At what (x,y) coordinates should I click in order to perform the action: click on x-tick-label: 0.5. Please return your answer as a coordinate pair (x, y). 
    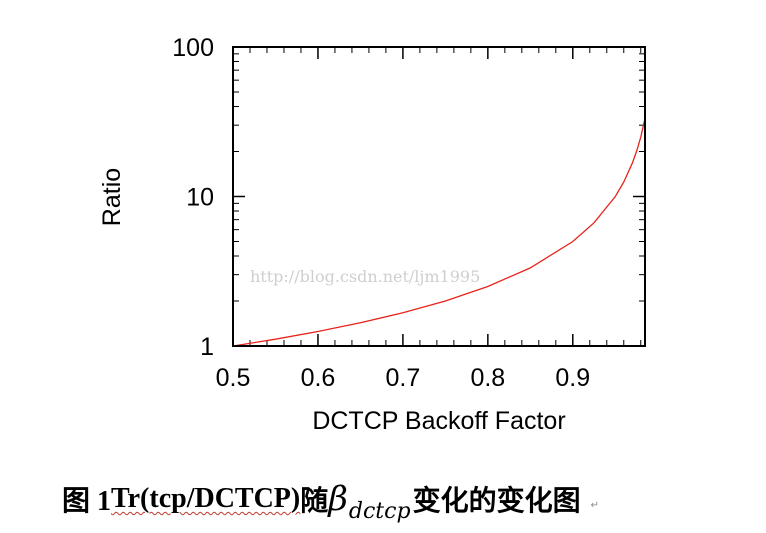
    Looking at the image, I should click on (233, 378).